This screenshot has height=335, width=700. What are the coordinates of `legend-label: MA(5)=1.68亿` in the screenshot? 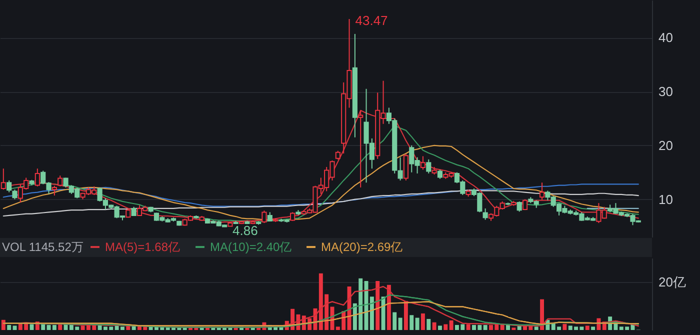 It's located at (142, 247).